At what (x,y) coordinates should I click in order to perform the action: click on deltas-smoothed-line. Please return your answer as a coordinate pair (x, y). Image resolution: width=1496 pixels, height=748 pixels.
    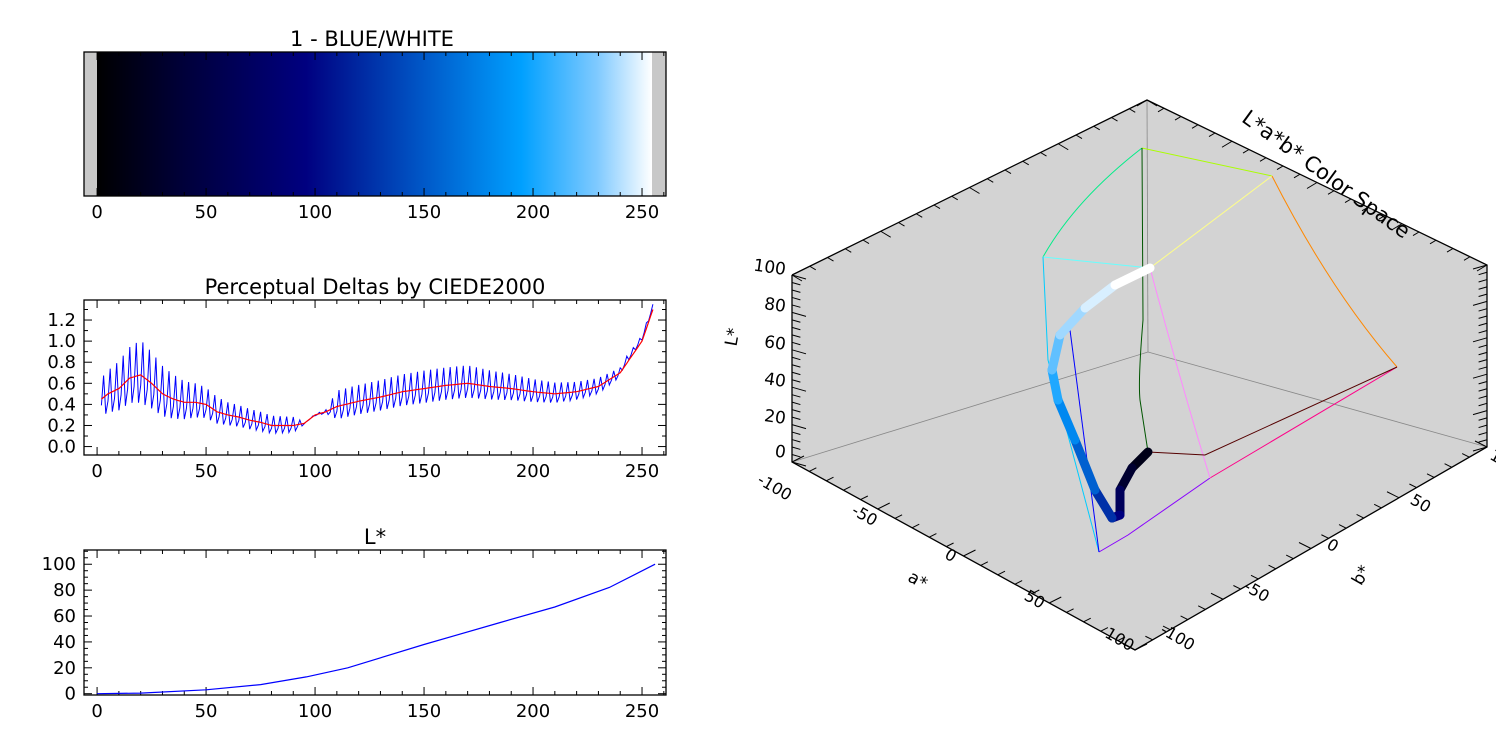
    Looking at the image, I should click on (377, 368).